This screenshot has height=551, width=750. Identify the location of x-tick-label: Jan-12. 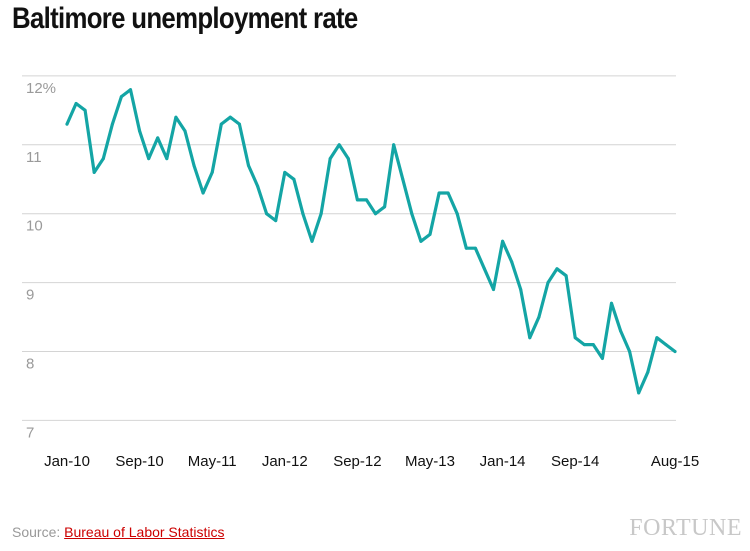
(285, 461).